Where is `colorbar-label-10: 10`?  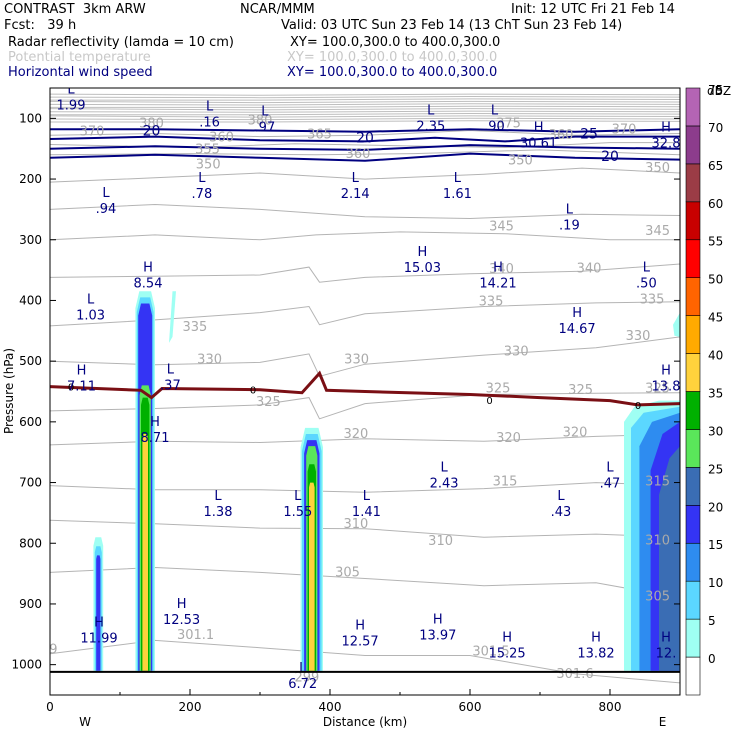 colorbar-label-10: 10 is located at coordinates (715, 583).